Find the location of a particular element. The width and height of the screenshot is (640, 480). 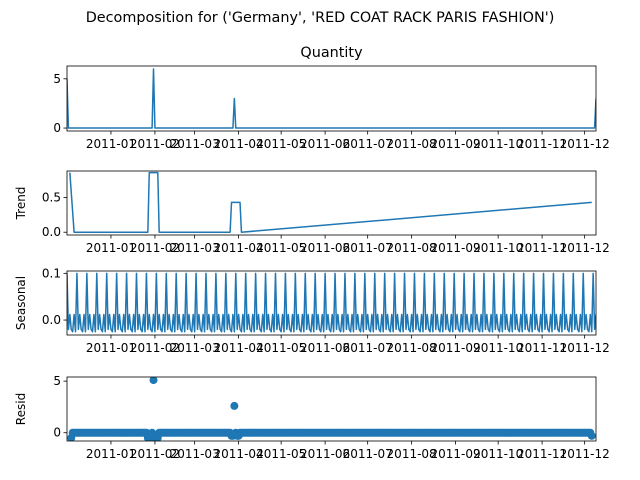

y-axis-label: Resid is located at coordinates (21, 409).